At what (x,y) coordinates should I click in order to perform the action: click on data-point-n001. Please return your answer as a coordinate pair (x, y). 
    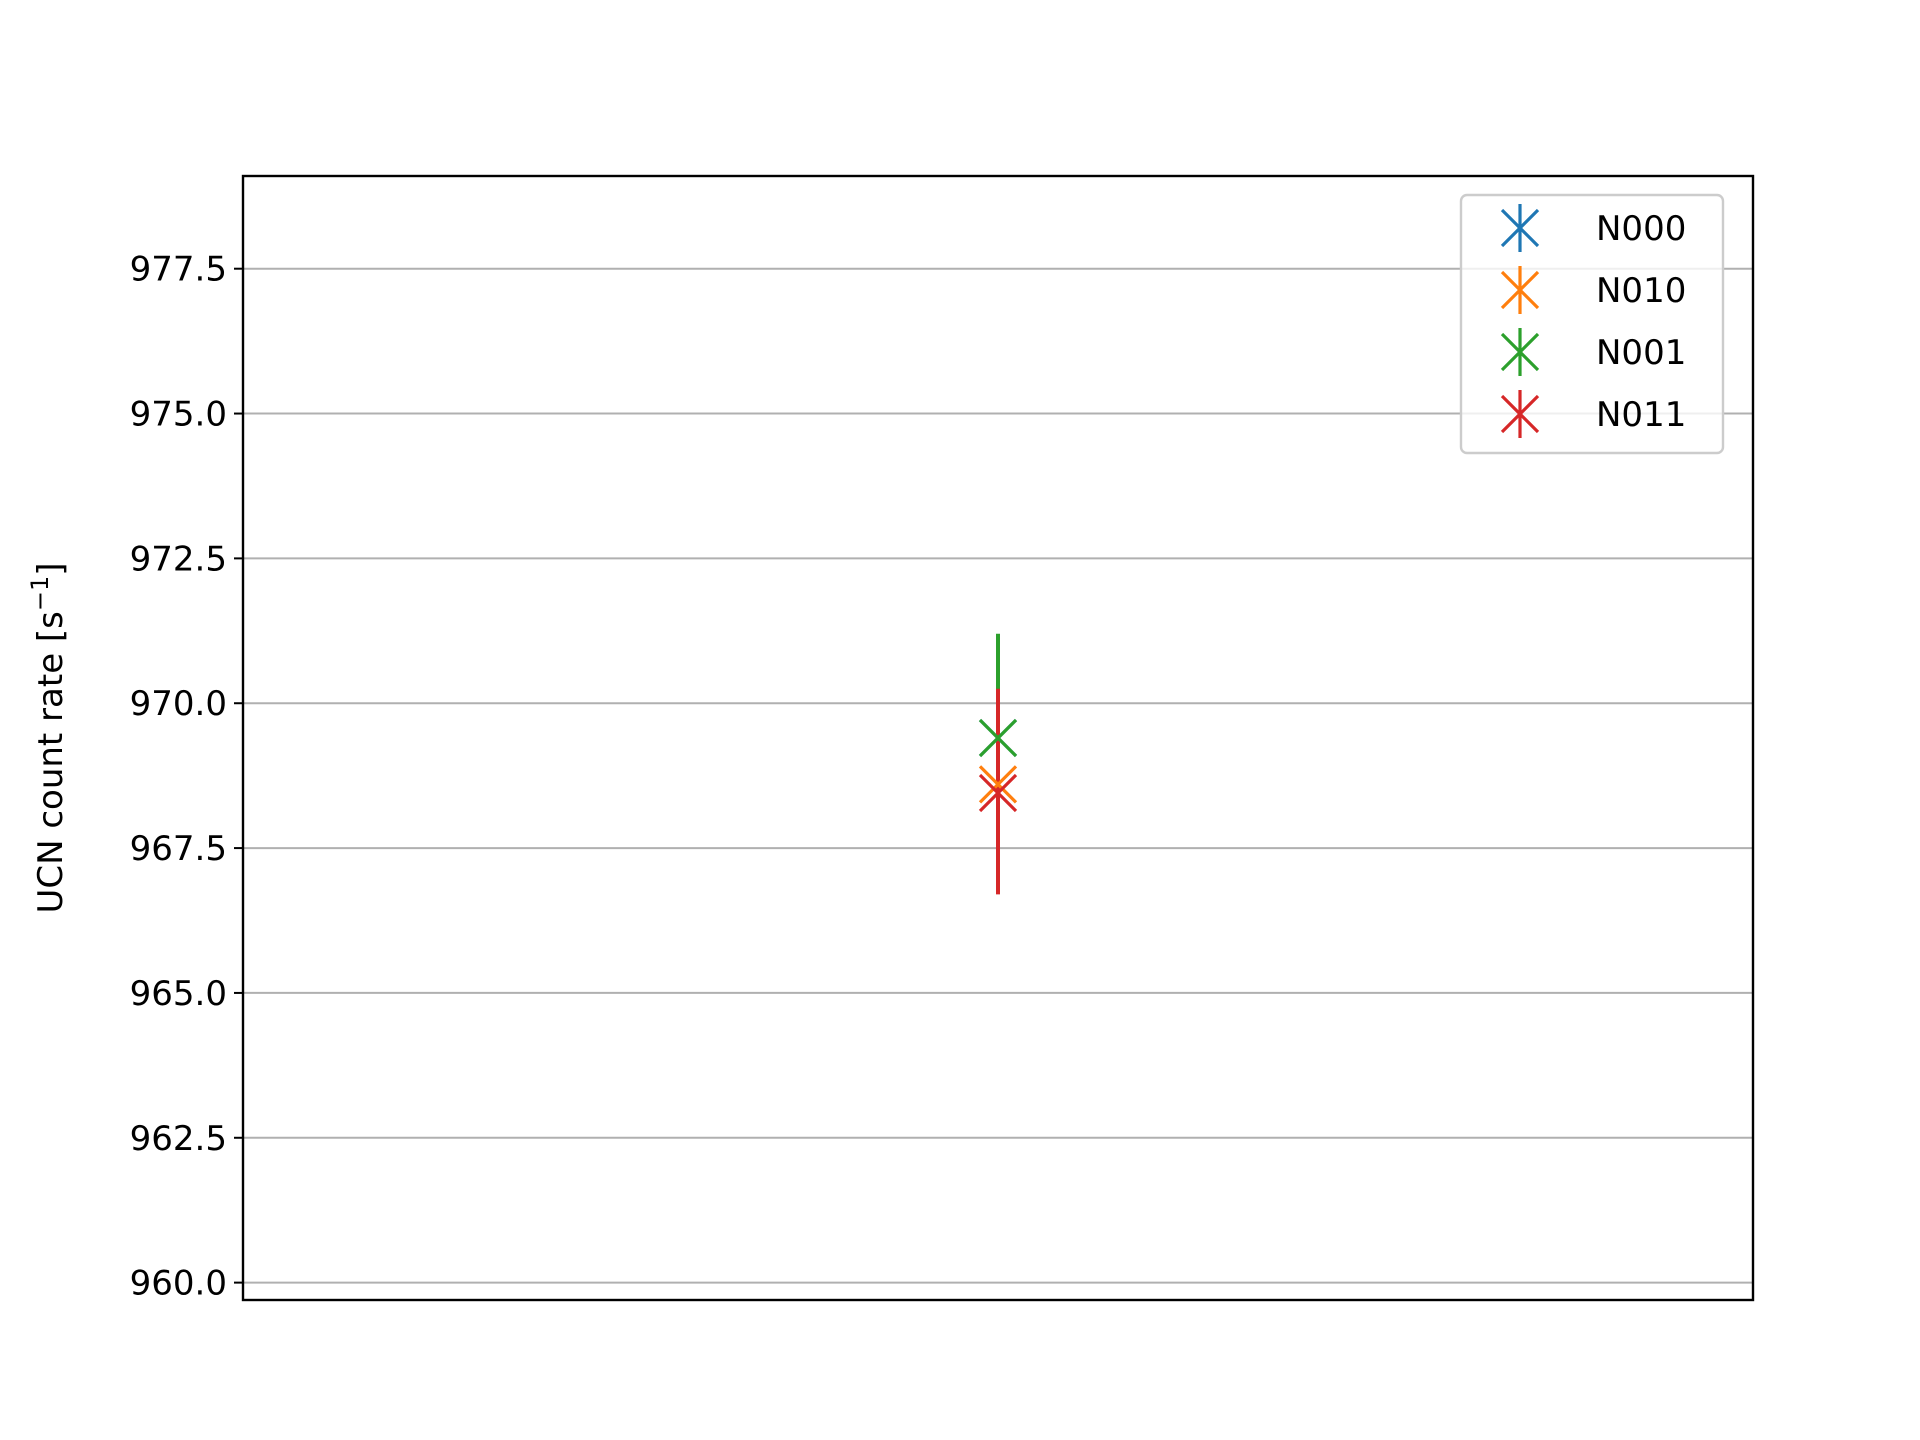
    Looking at the image, I should click on (998, 738).